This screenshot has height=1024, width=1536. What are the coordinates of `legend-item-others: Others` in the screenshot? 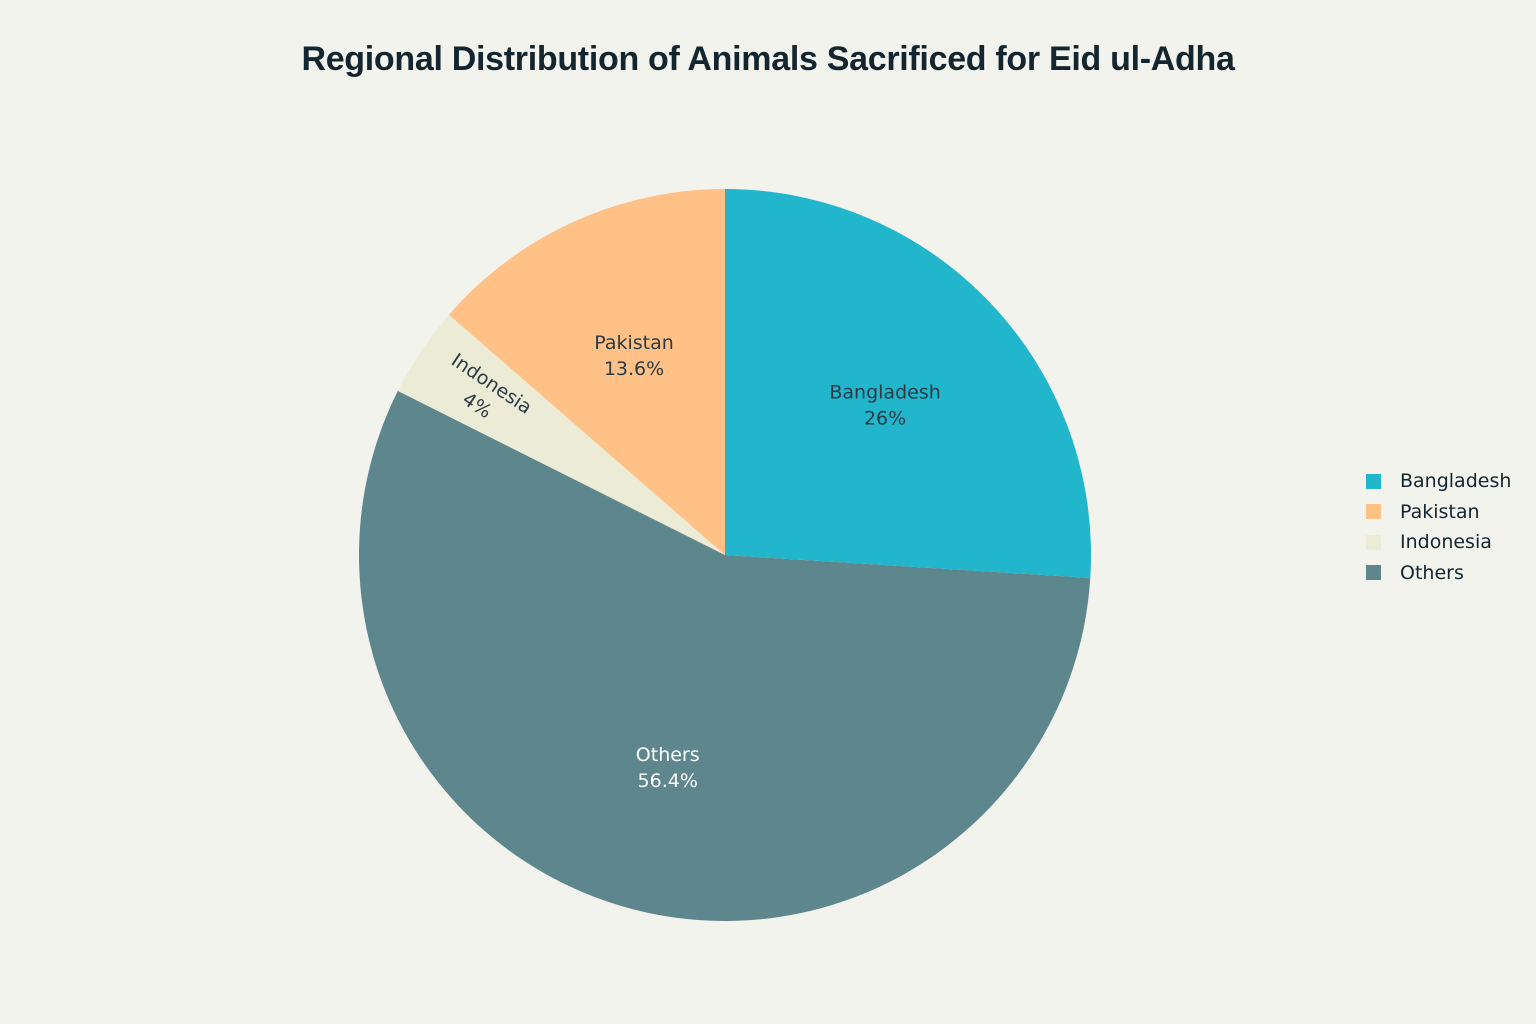 It's located at (1438, 573).